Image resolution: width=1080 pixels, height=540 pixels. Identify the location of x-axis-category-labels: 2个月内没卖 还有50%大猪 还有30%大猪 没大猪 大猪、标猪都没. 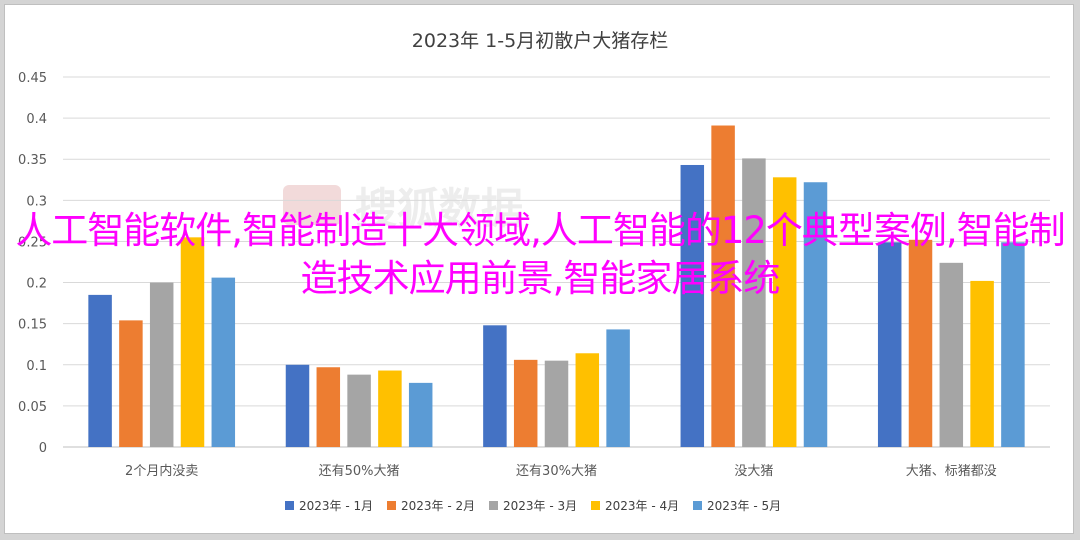
(561, 471).